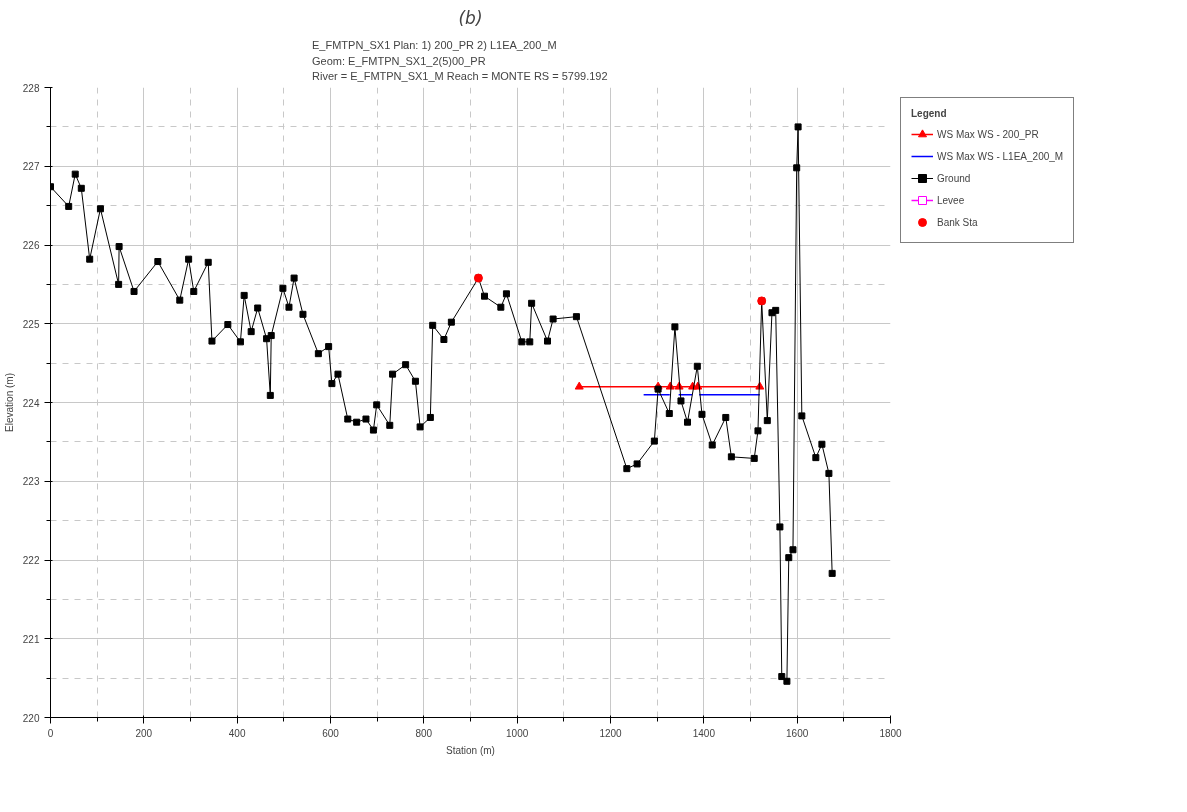  I want to click on legend-title: Legend, so click(929, 113).